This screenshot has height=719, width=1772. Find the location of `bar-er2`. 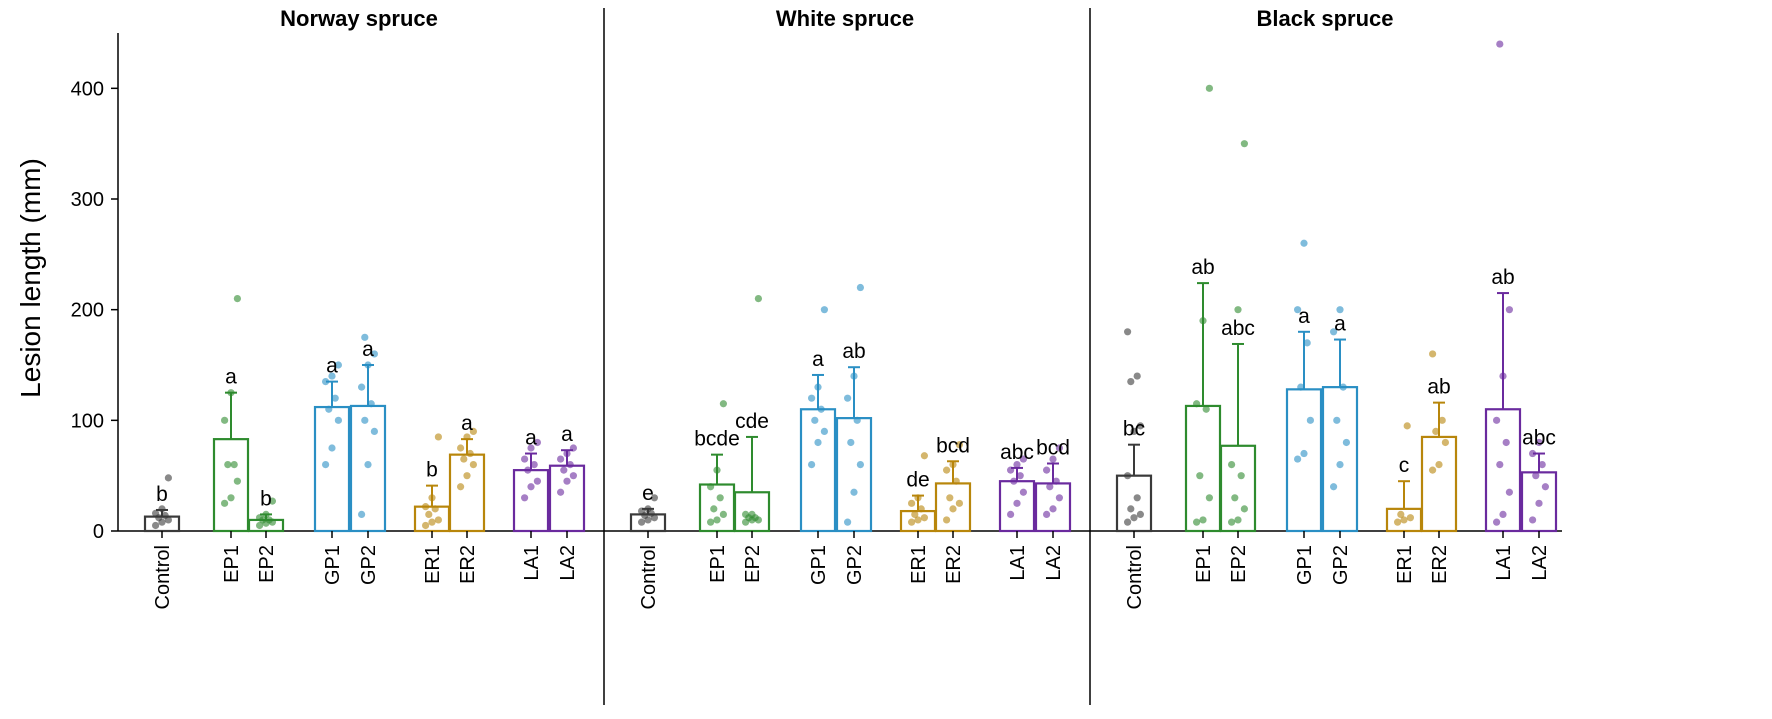

bar-er2 is located at coordinates (467, 493).